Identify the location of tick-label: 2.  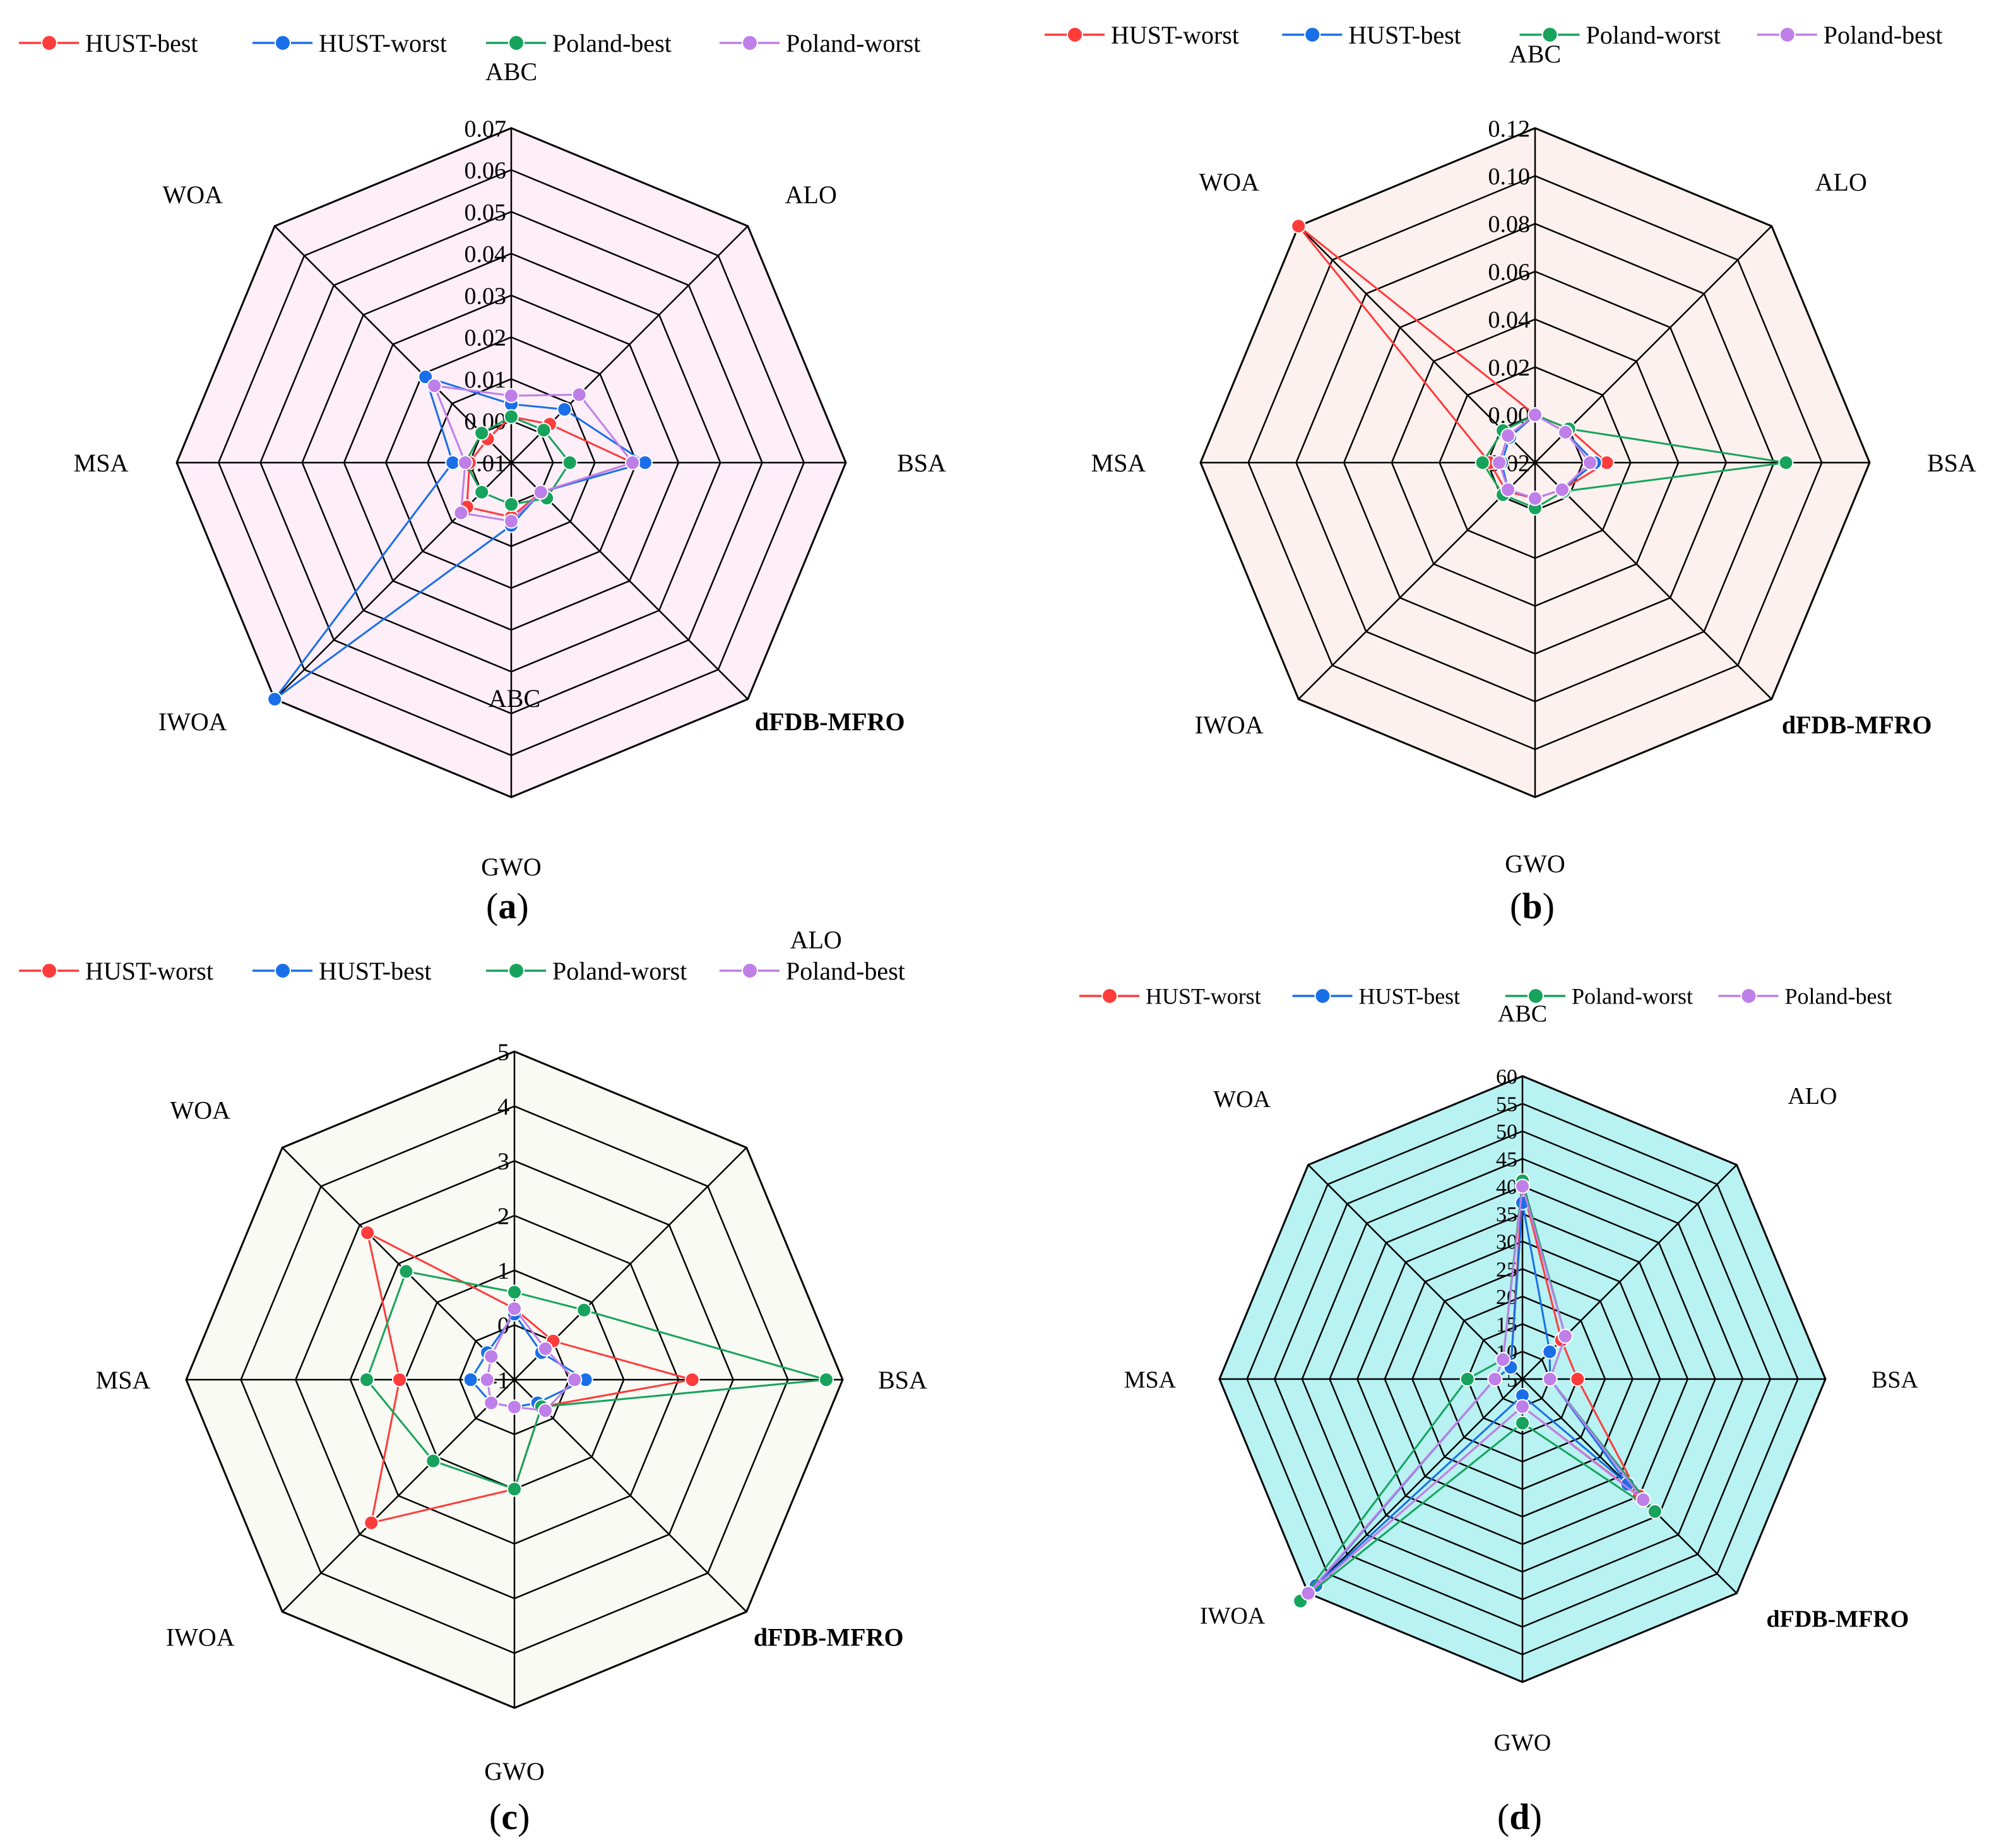
(503, 1216).